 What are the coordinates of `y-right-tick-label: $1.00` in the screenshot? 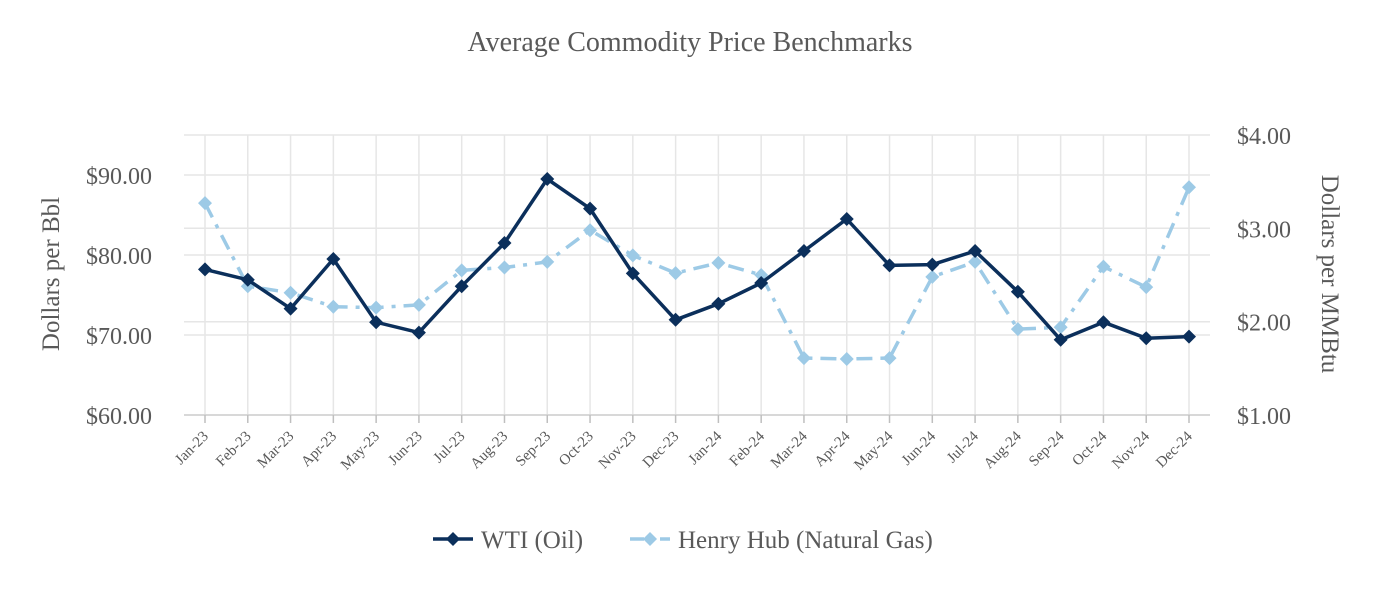 It's located at (1264, 417).